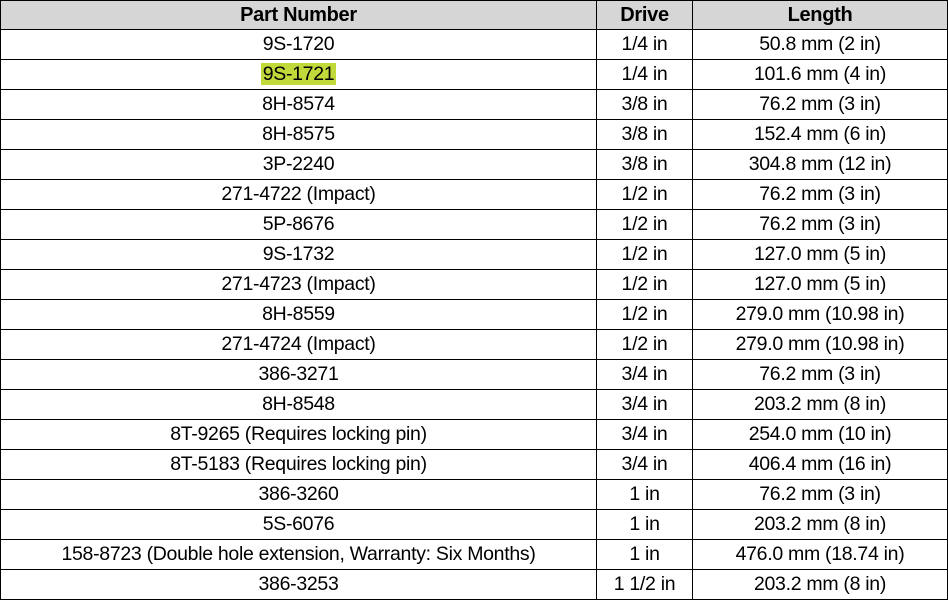  I want to click on cell-part-number: 9S-1720, so click(298, 44).